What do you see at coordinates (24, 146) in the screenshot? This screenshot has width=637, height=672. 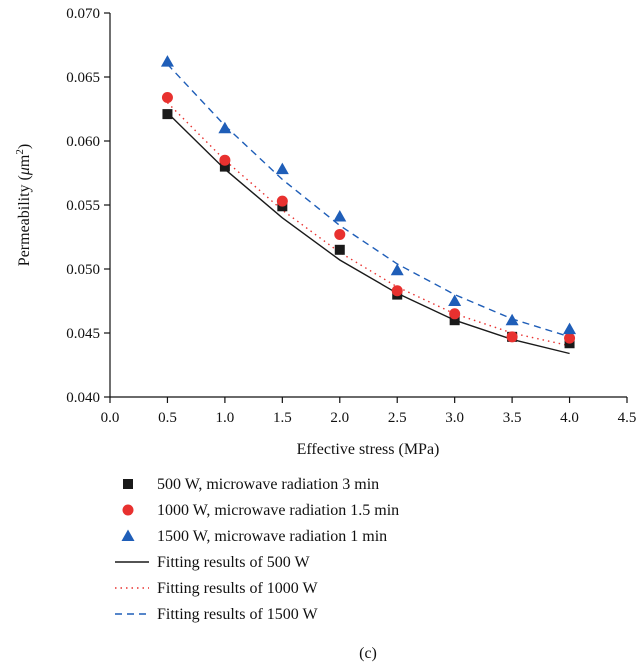 I see `y-axis-title-suffix: )` at bounding box center [24, 146].